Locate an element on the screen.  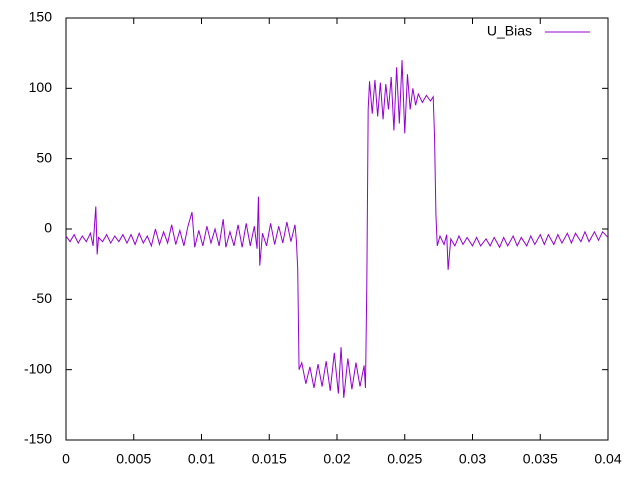
y-tick-label: -150 is located at coordinates (38, 439).